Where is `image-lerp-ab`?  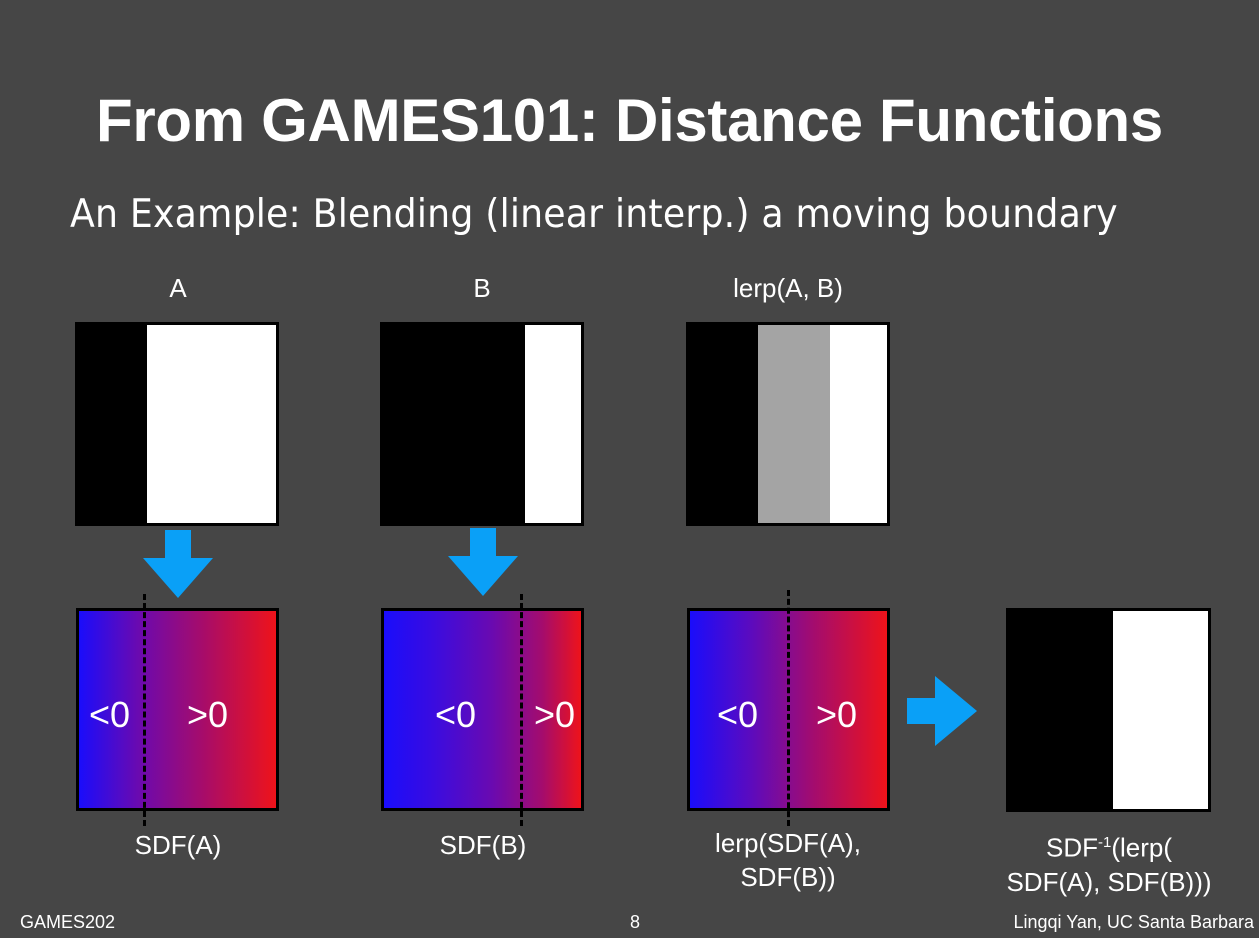 image-lerp-ab is located at coordinates (788, 424).